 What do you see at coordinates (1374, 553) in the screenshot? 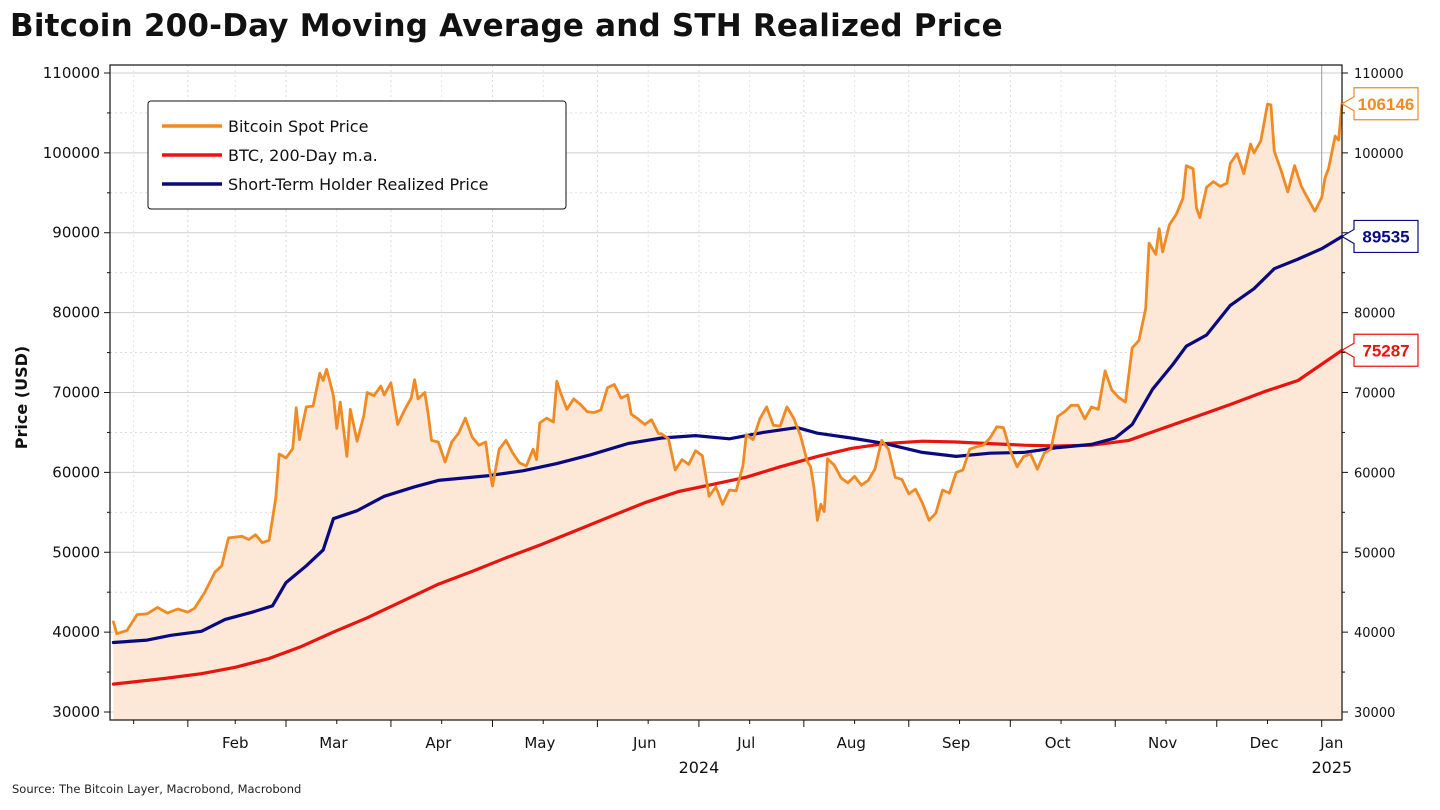
I see `y-tick-label-right: 50000` at bounding box center [1374, 553].